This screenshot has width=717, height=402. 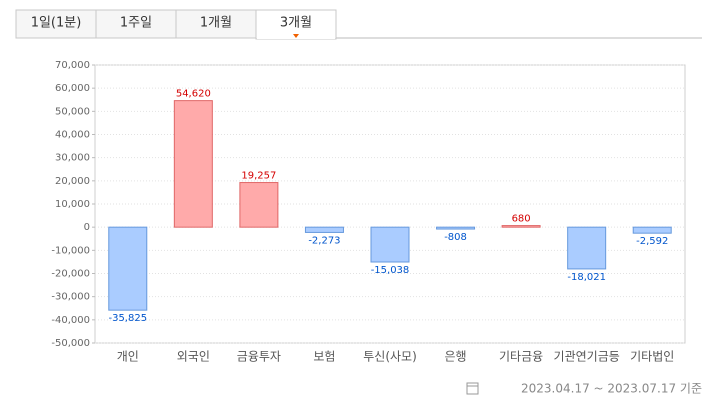 I want to click on tab-label: 1개월, so click(x=216, y=23).